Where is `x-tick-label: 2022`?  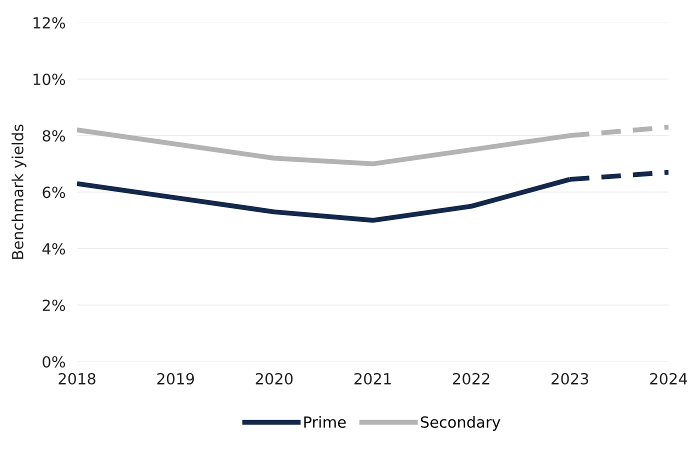 x-tick-label: 2022 is located at coordinates (471, 378).